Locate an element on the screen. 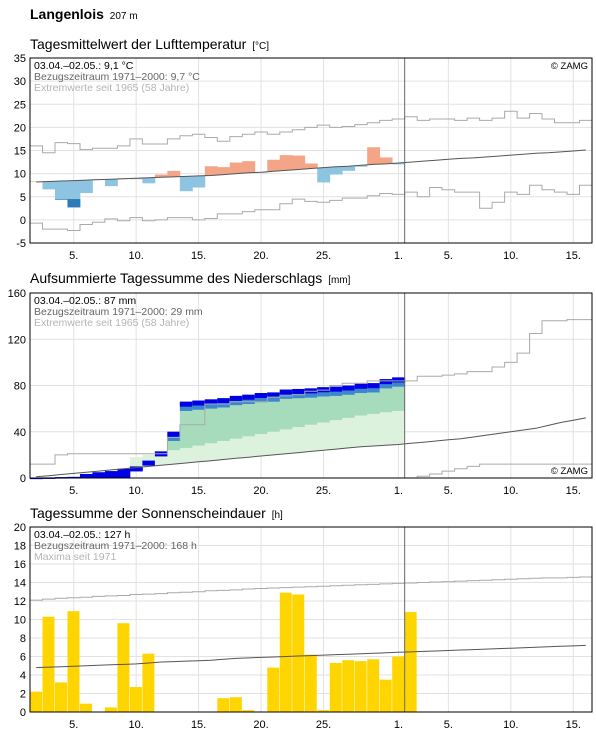 Image resolution: width=596 pixels, height=729 pixels. sunshine-ytick-label: 0 is located at coordinates (23, 713).